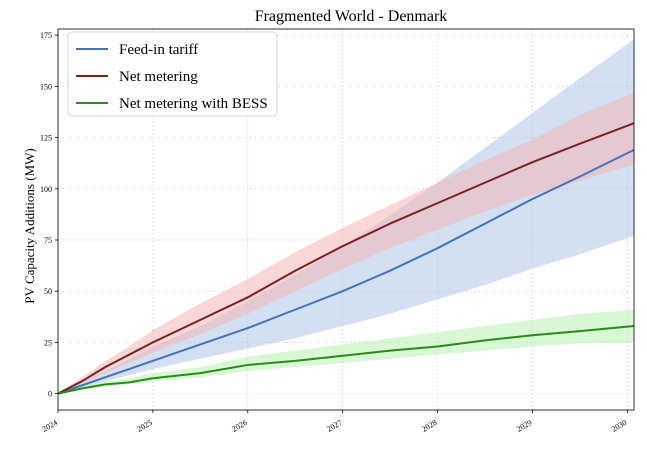  I want to click on x-tick-label: 2027, so click(334, 426).